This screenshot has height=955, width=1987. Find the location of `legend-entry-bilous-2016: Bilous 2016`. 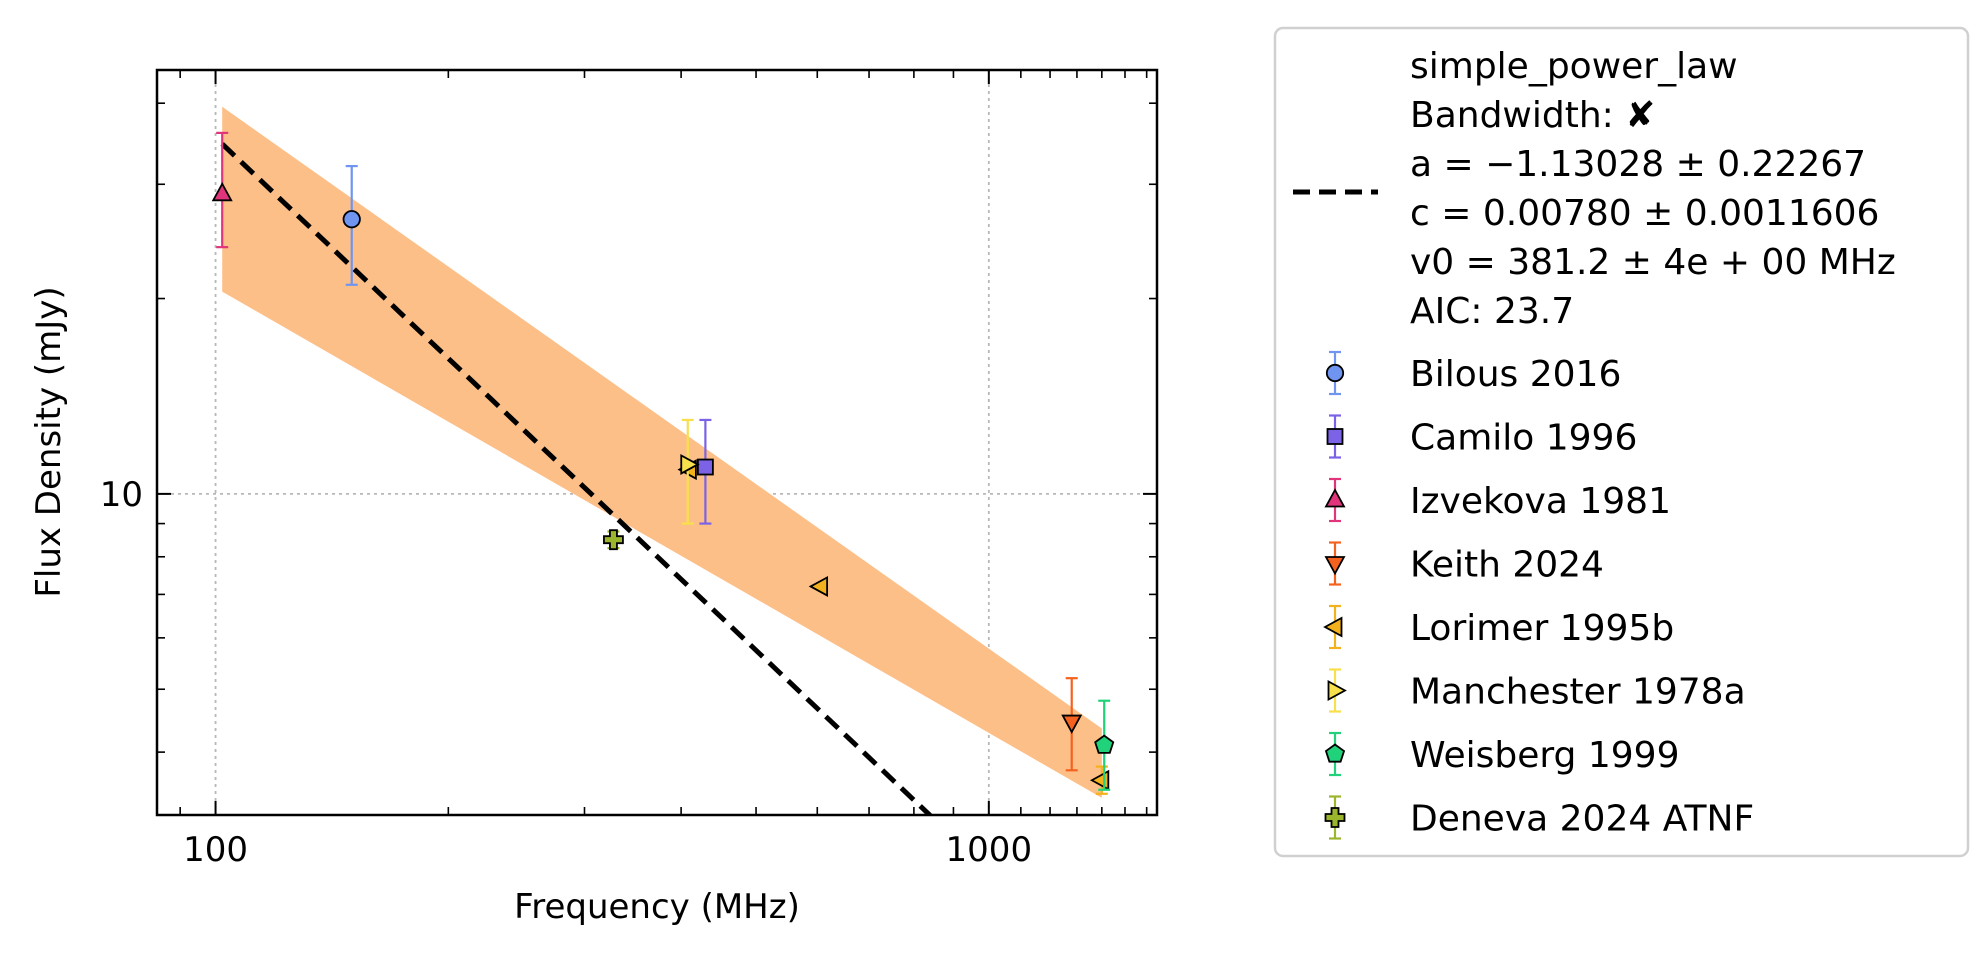

legend-entry-bilous-2016: Bilous 2016 is located at coordinates (1473, 373).